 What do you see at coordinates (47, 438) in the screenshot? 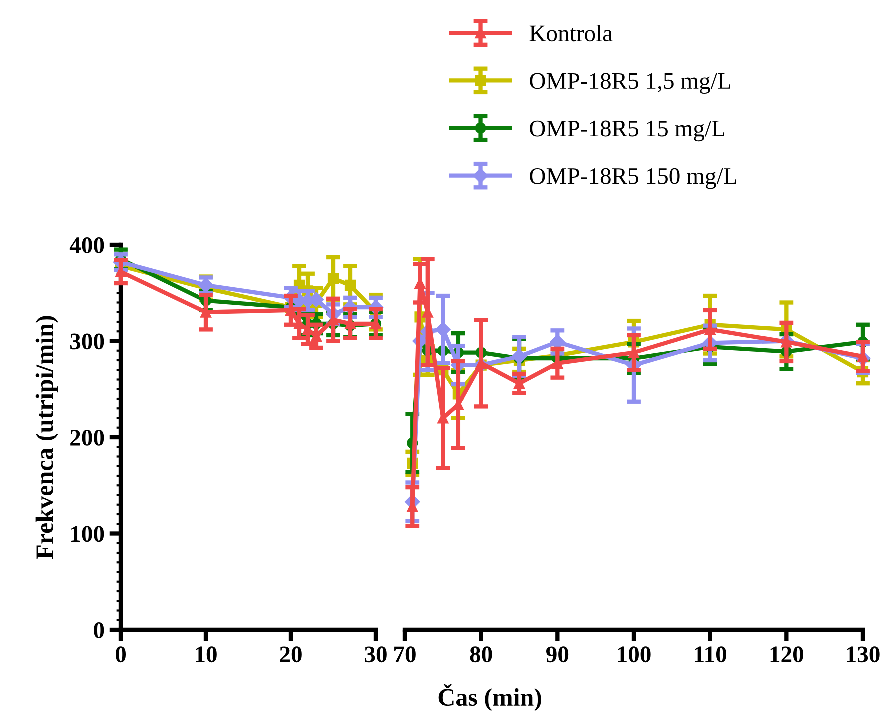
I see `y-axis-title: Frekvenca (utripi/min)` at bounding box center [47, 438].